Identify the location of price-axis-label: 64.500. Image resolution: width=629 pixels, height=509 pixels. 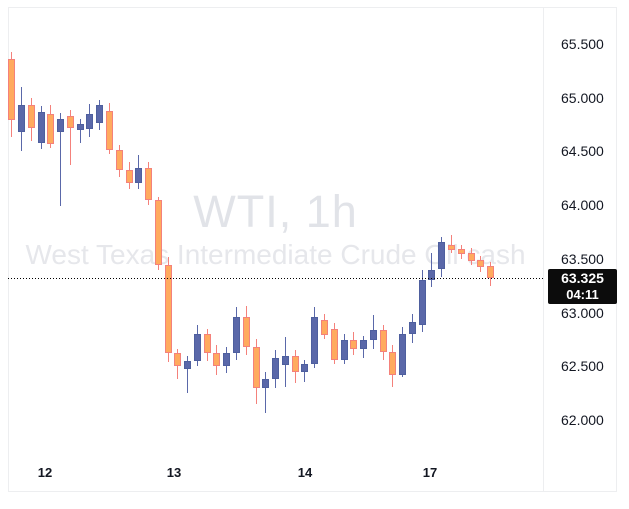
(582, 151).